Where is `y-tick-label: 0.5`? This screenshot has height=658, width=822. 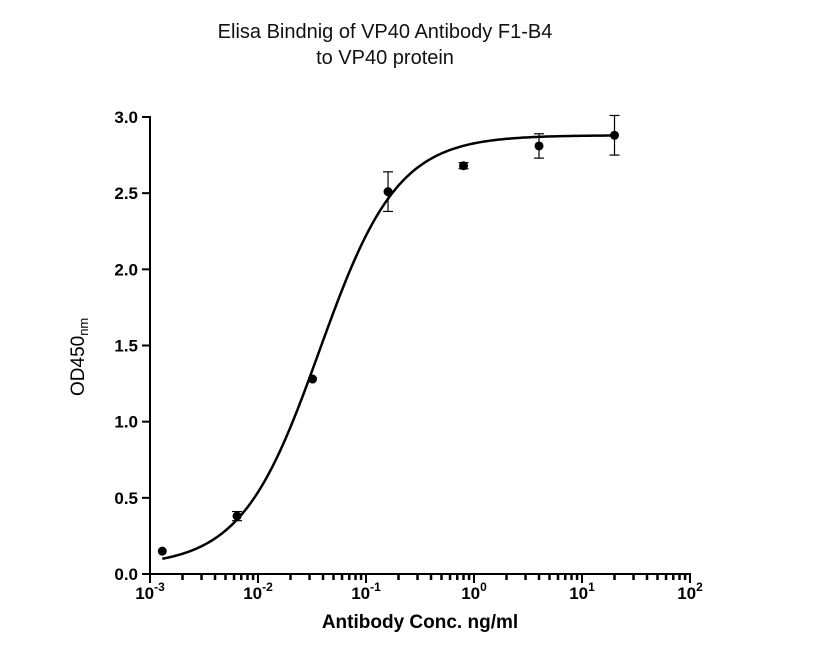 y-tick-label: 0.5 is located at coordinates (126, 498).